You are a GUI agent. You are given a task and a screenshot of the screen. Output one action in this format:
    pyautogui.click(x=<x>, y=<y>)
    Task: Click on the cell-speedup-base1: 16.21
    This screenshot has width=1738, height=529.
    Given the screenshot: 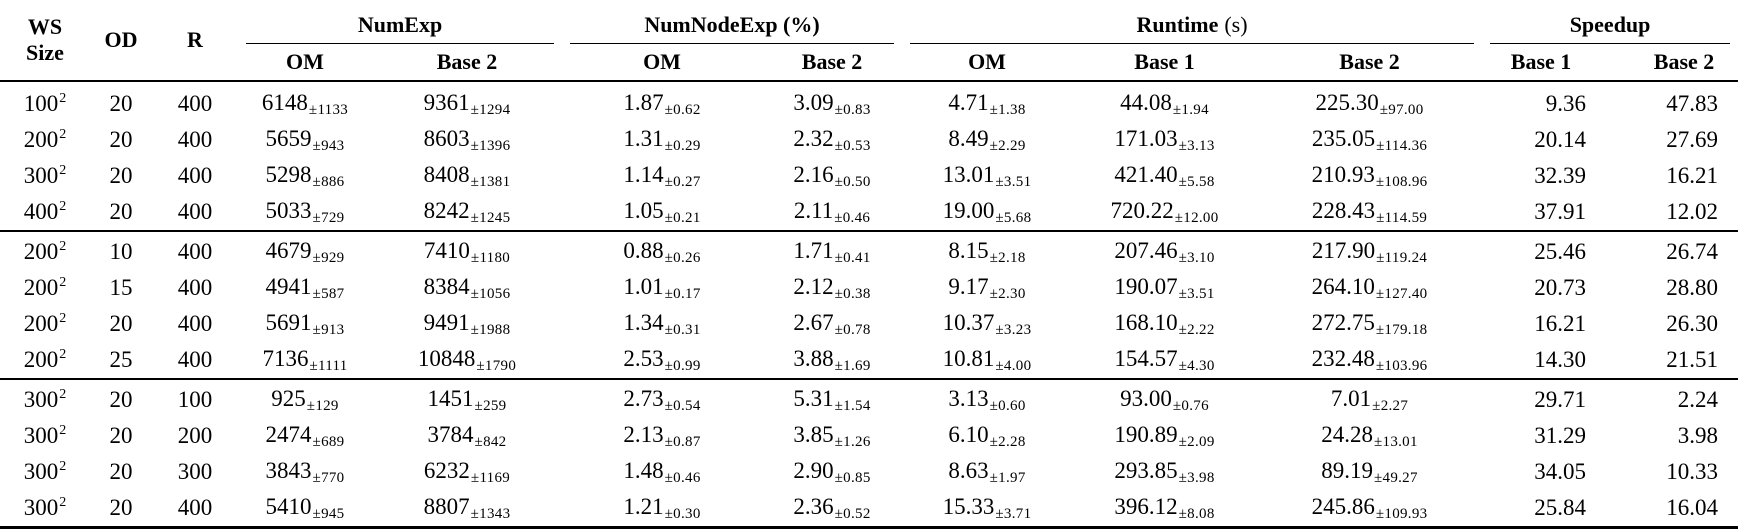 What is the action you would take?
    pyautogui.click(x=1560, y=323)
    